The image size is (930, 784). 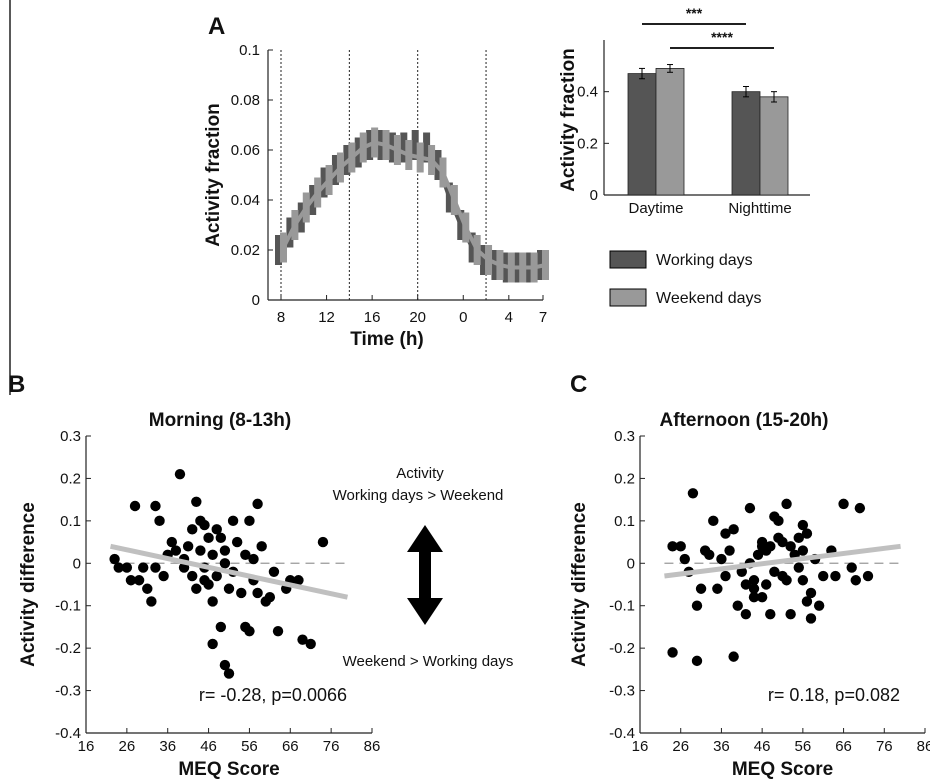 I want to click on legend-label-weekend: Weekend days, so click(x=709, y=298).